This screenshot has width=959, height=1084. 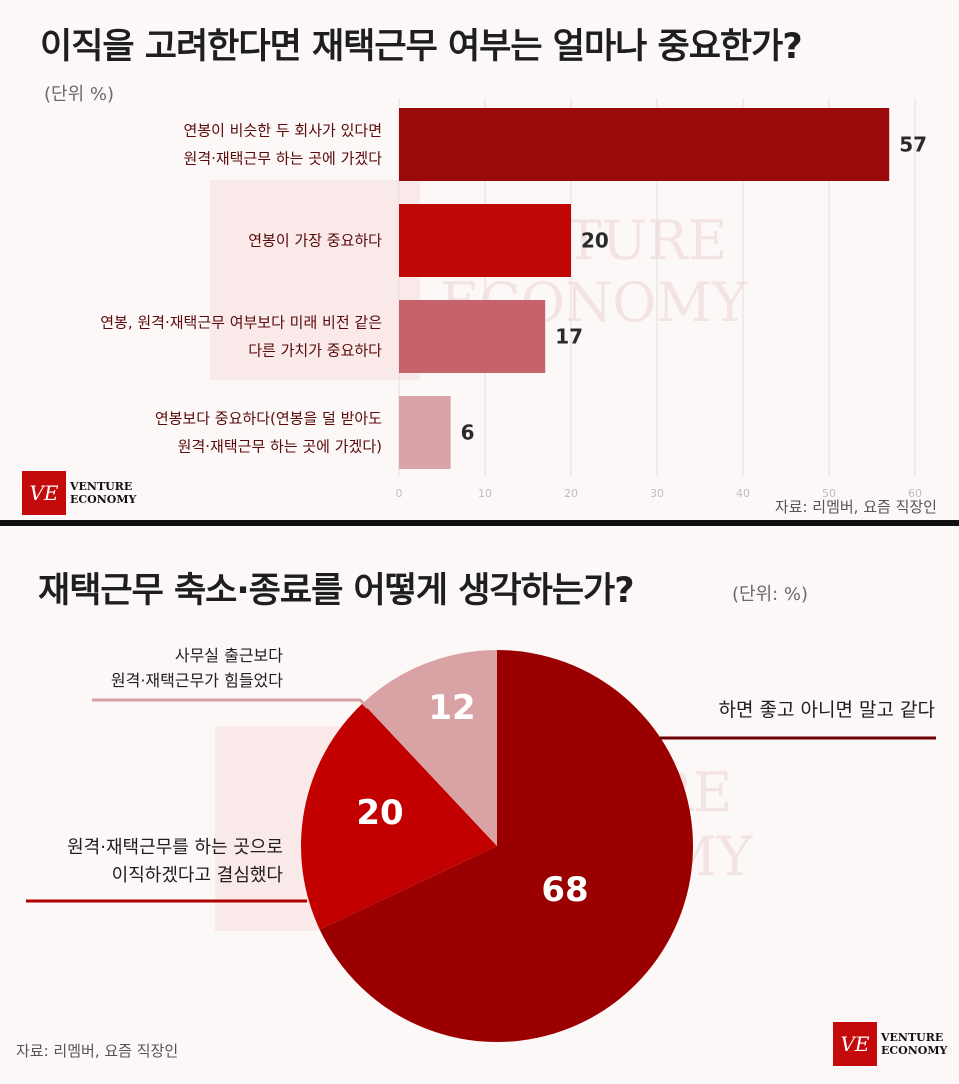 What do you see at coordinates (915, 493) in the screenshot?
I see `x-tick-label: 60` at bounding box center [915, 493].